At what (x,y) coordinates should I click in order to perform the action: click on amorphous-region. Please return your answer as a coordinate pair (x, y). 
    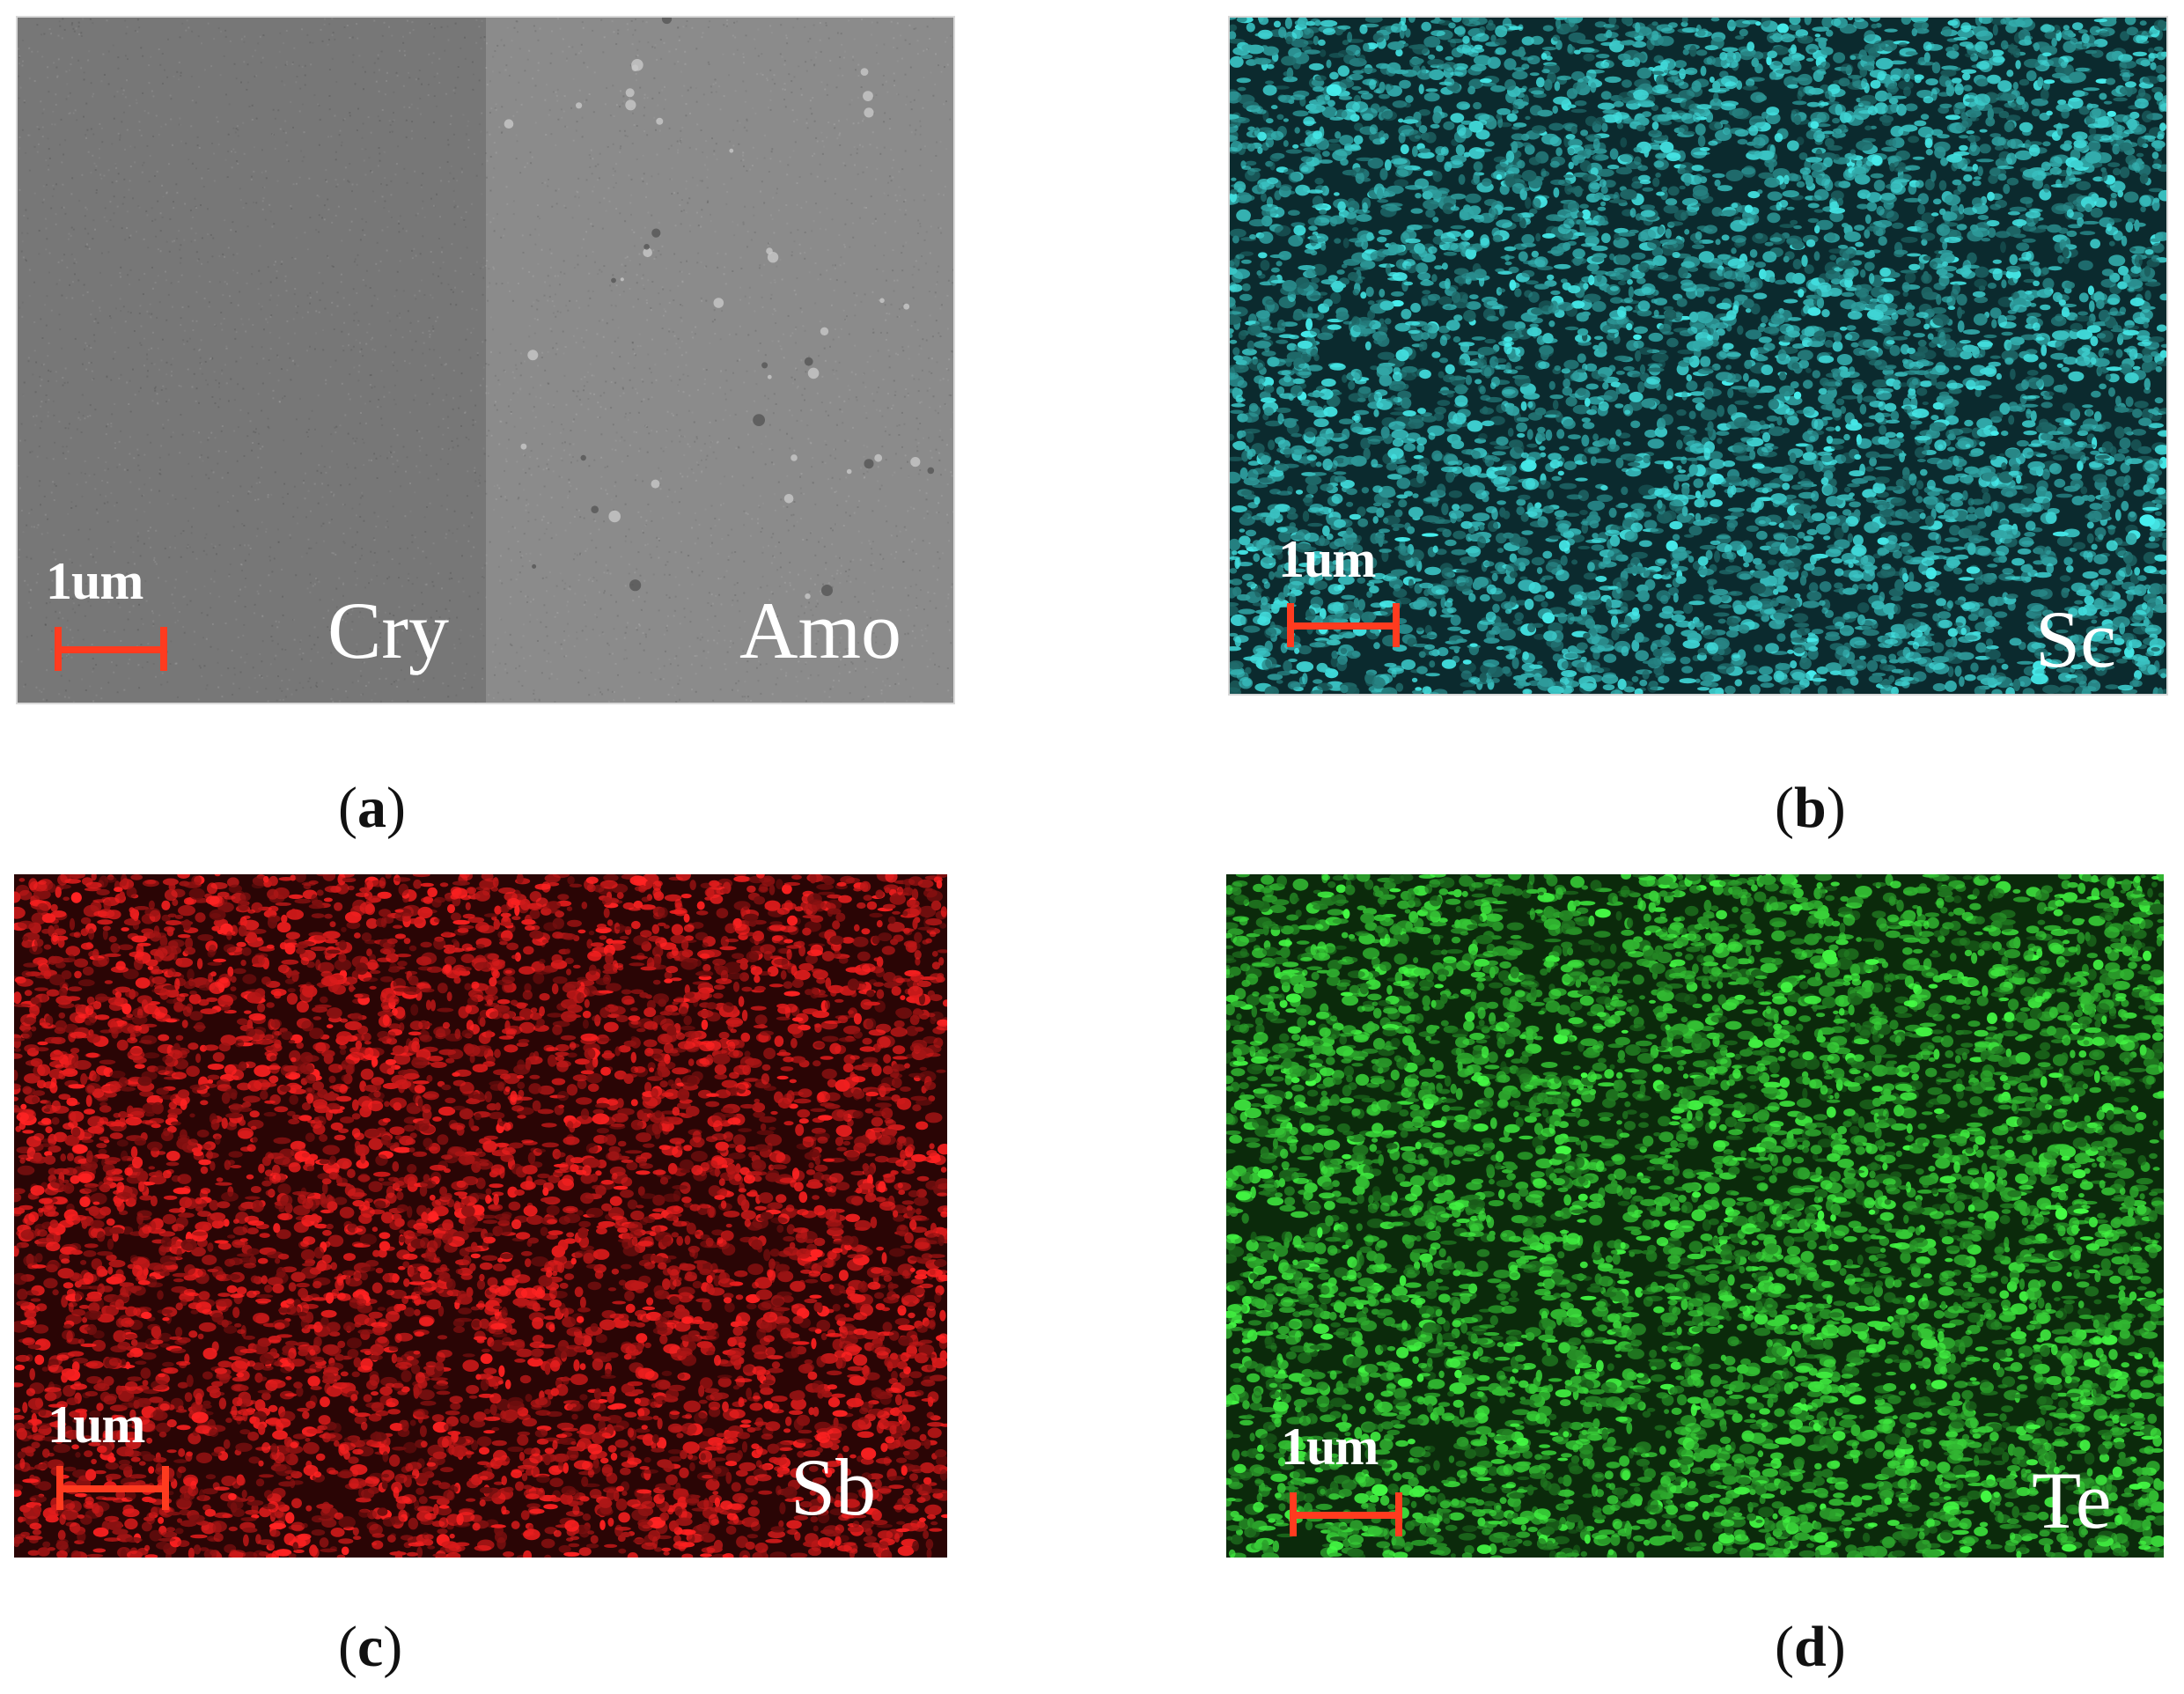
    Looking at the image, I should click on (719, 360).